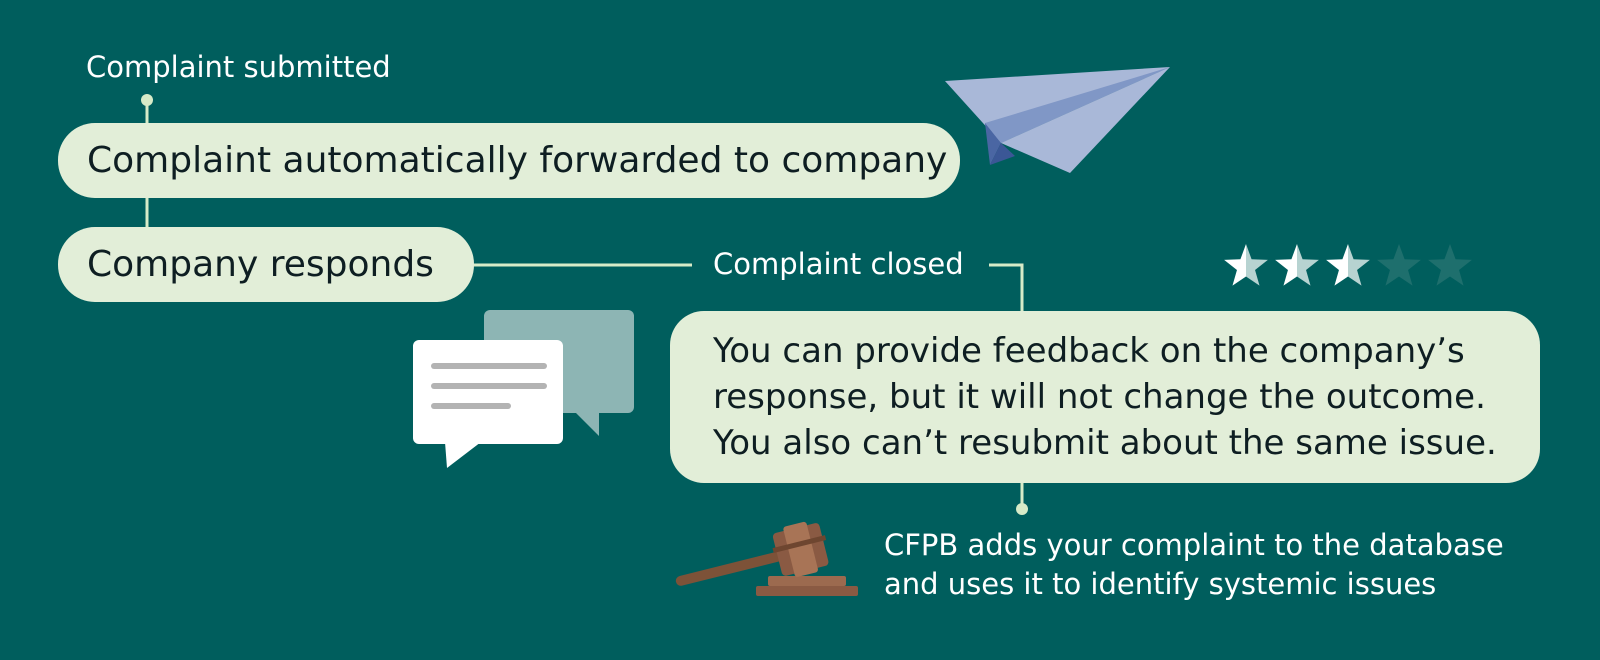 The image size is (1600, 660). What do you see at coordinates (147, 100) in the screenshot?
I see `connector-dot-submitted` at bounding box center [147, 100].